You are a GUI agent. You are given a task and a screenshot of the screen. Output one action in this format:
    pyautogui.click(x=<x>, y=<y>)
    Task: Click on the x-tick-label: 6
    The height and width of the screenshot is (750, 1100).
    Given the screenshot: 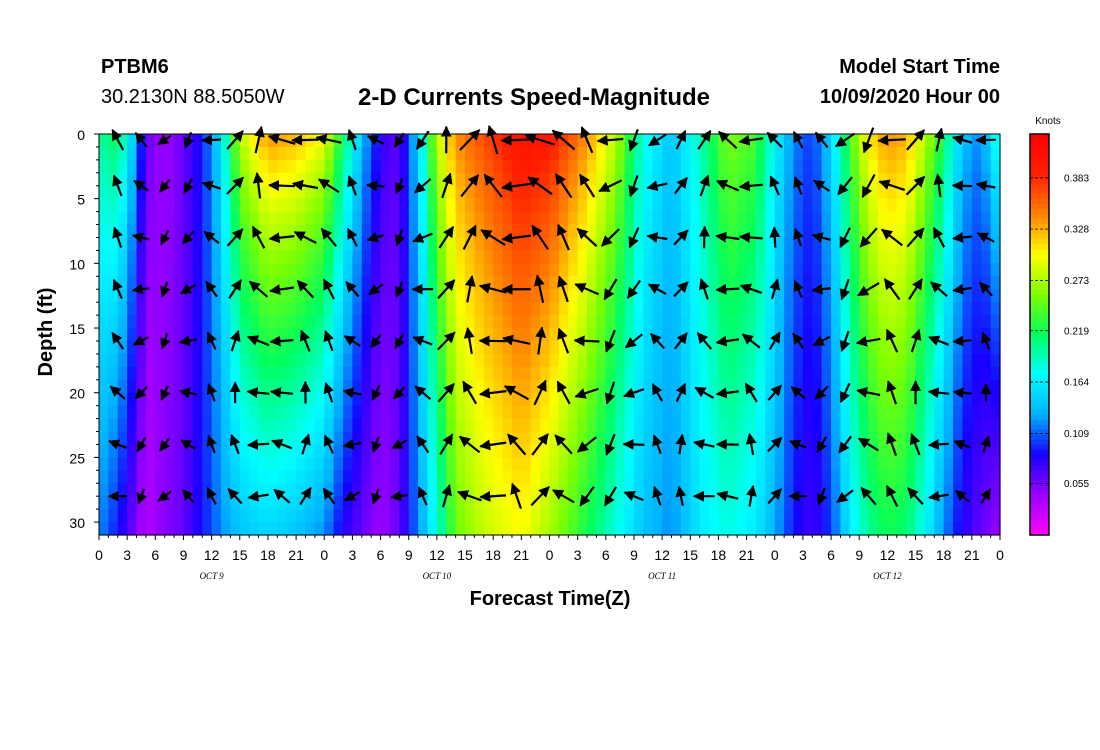 What is the action you would take?
    pyautogui.click(x=606, y=555)
    